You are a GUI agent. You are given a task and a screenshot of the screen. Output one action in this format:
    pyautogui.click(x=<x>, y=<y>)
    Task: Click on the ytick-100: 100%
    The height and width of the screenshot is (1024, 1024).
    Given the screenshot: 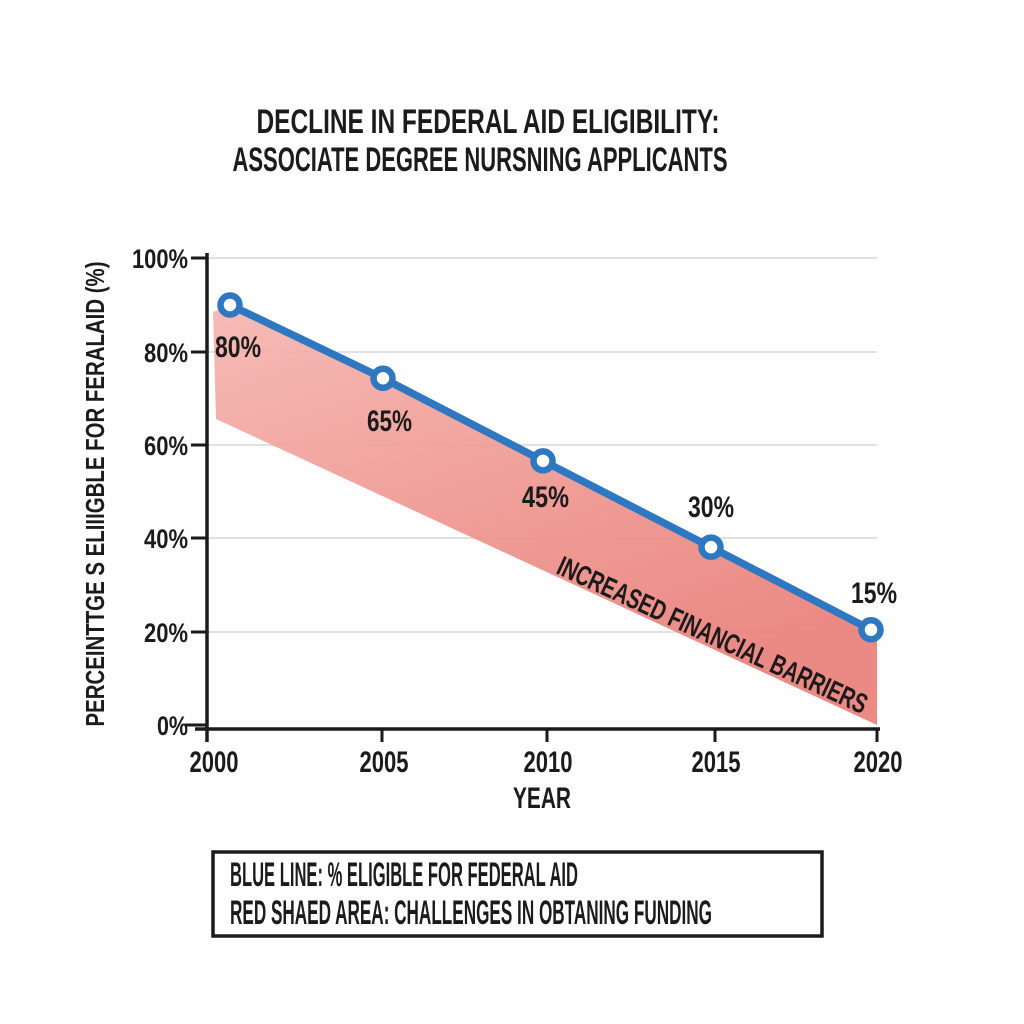 What is the action you would take?
    pyautogui.click(x=160, y=259)
    